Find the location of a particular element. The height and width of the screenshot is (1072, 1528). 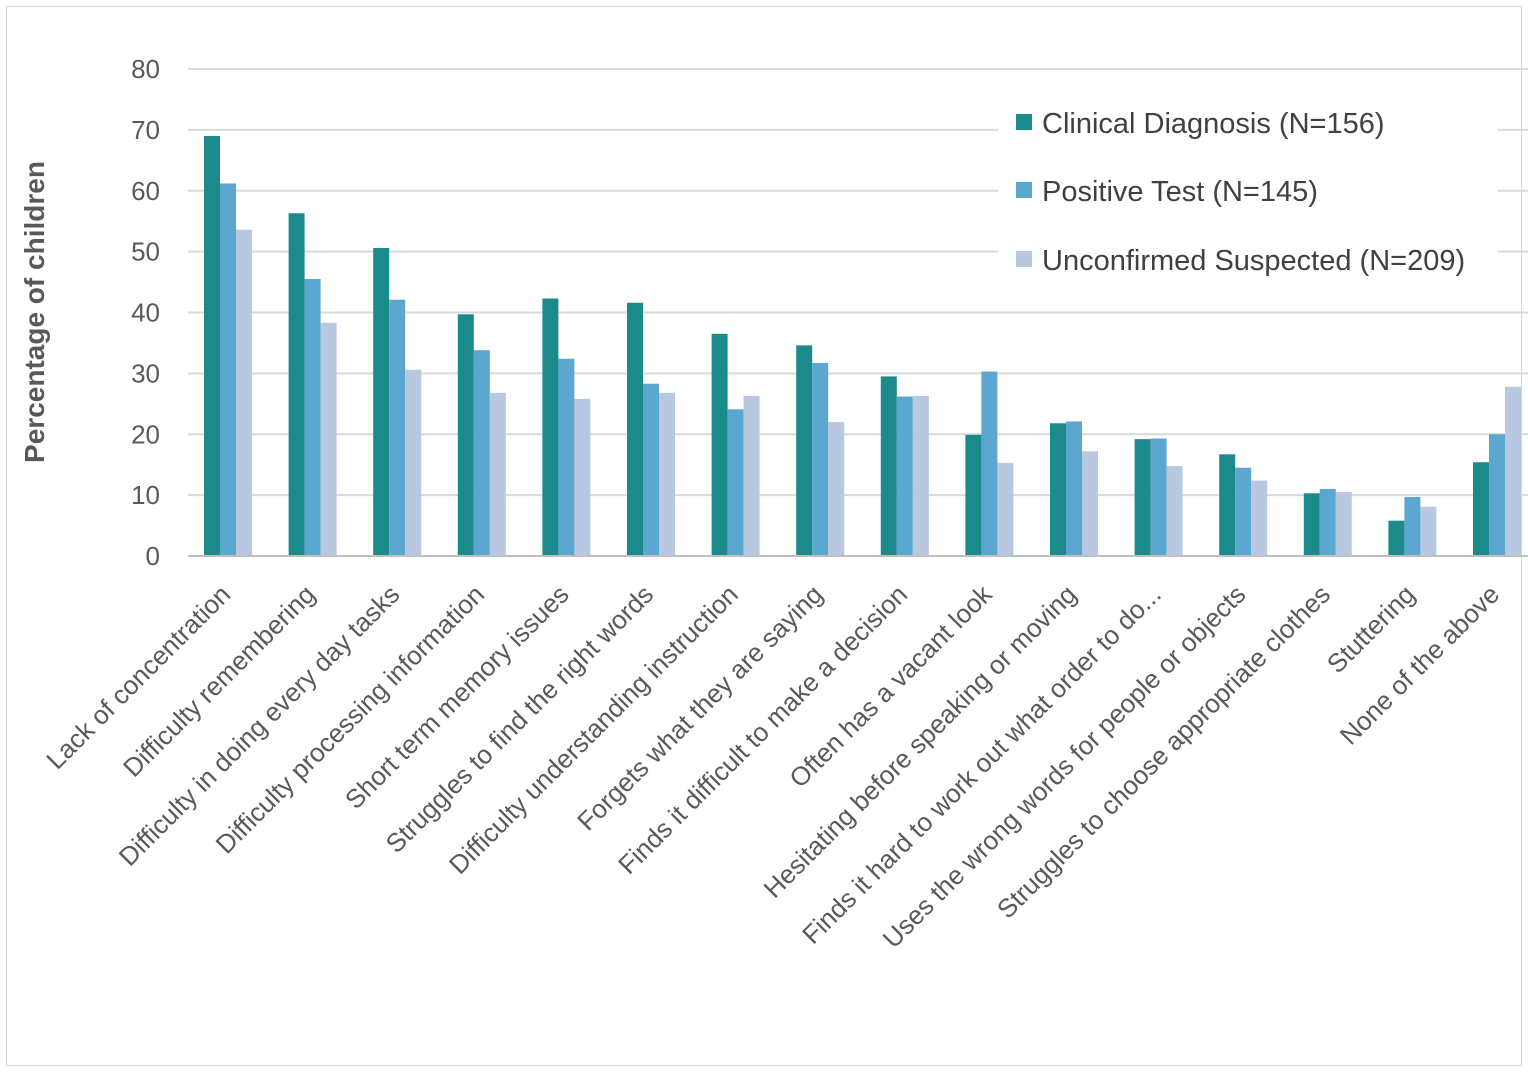

y-tick-label: 40 is located at coordinates (145, 313).